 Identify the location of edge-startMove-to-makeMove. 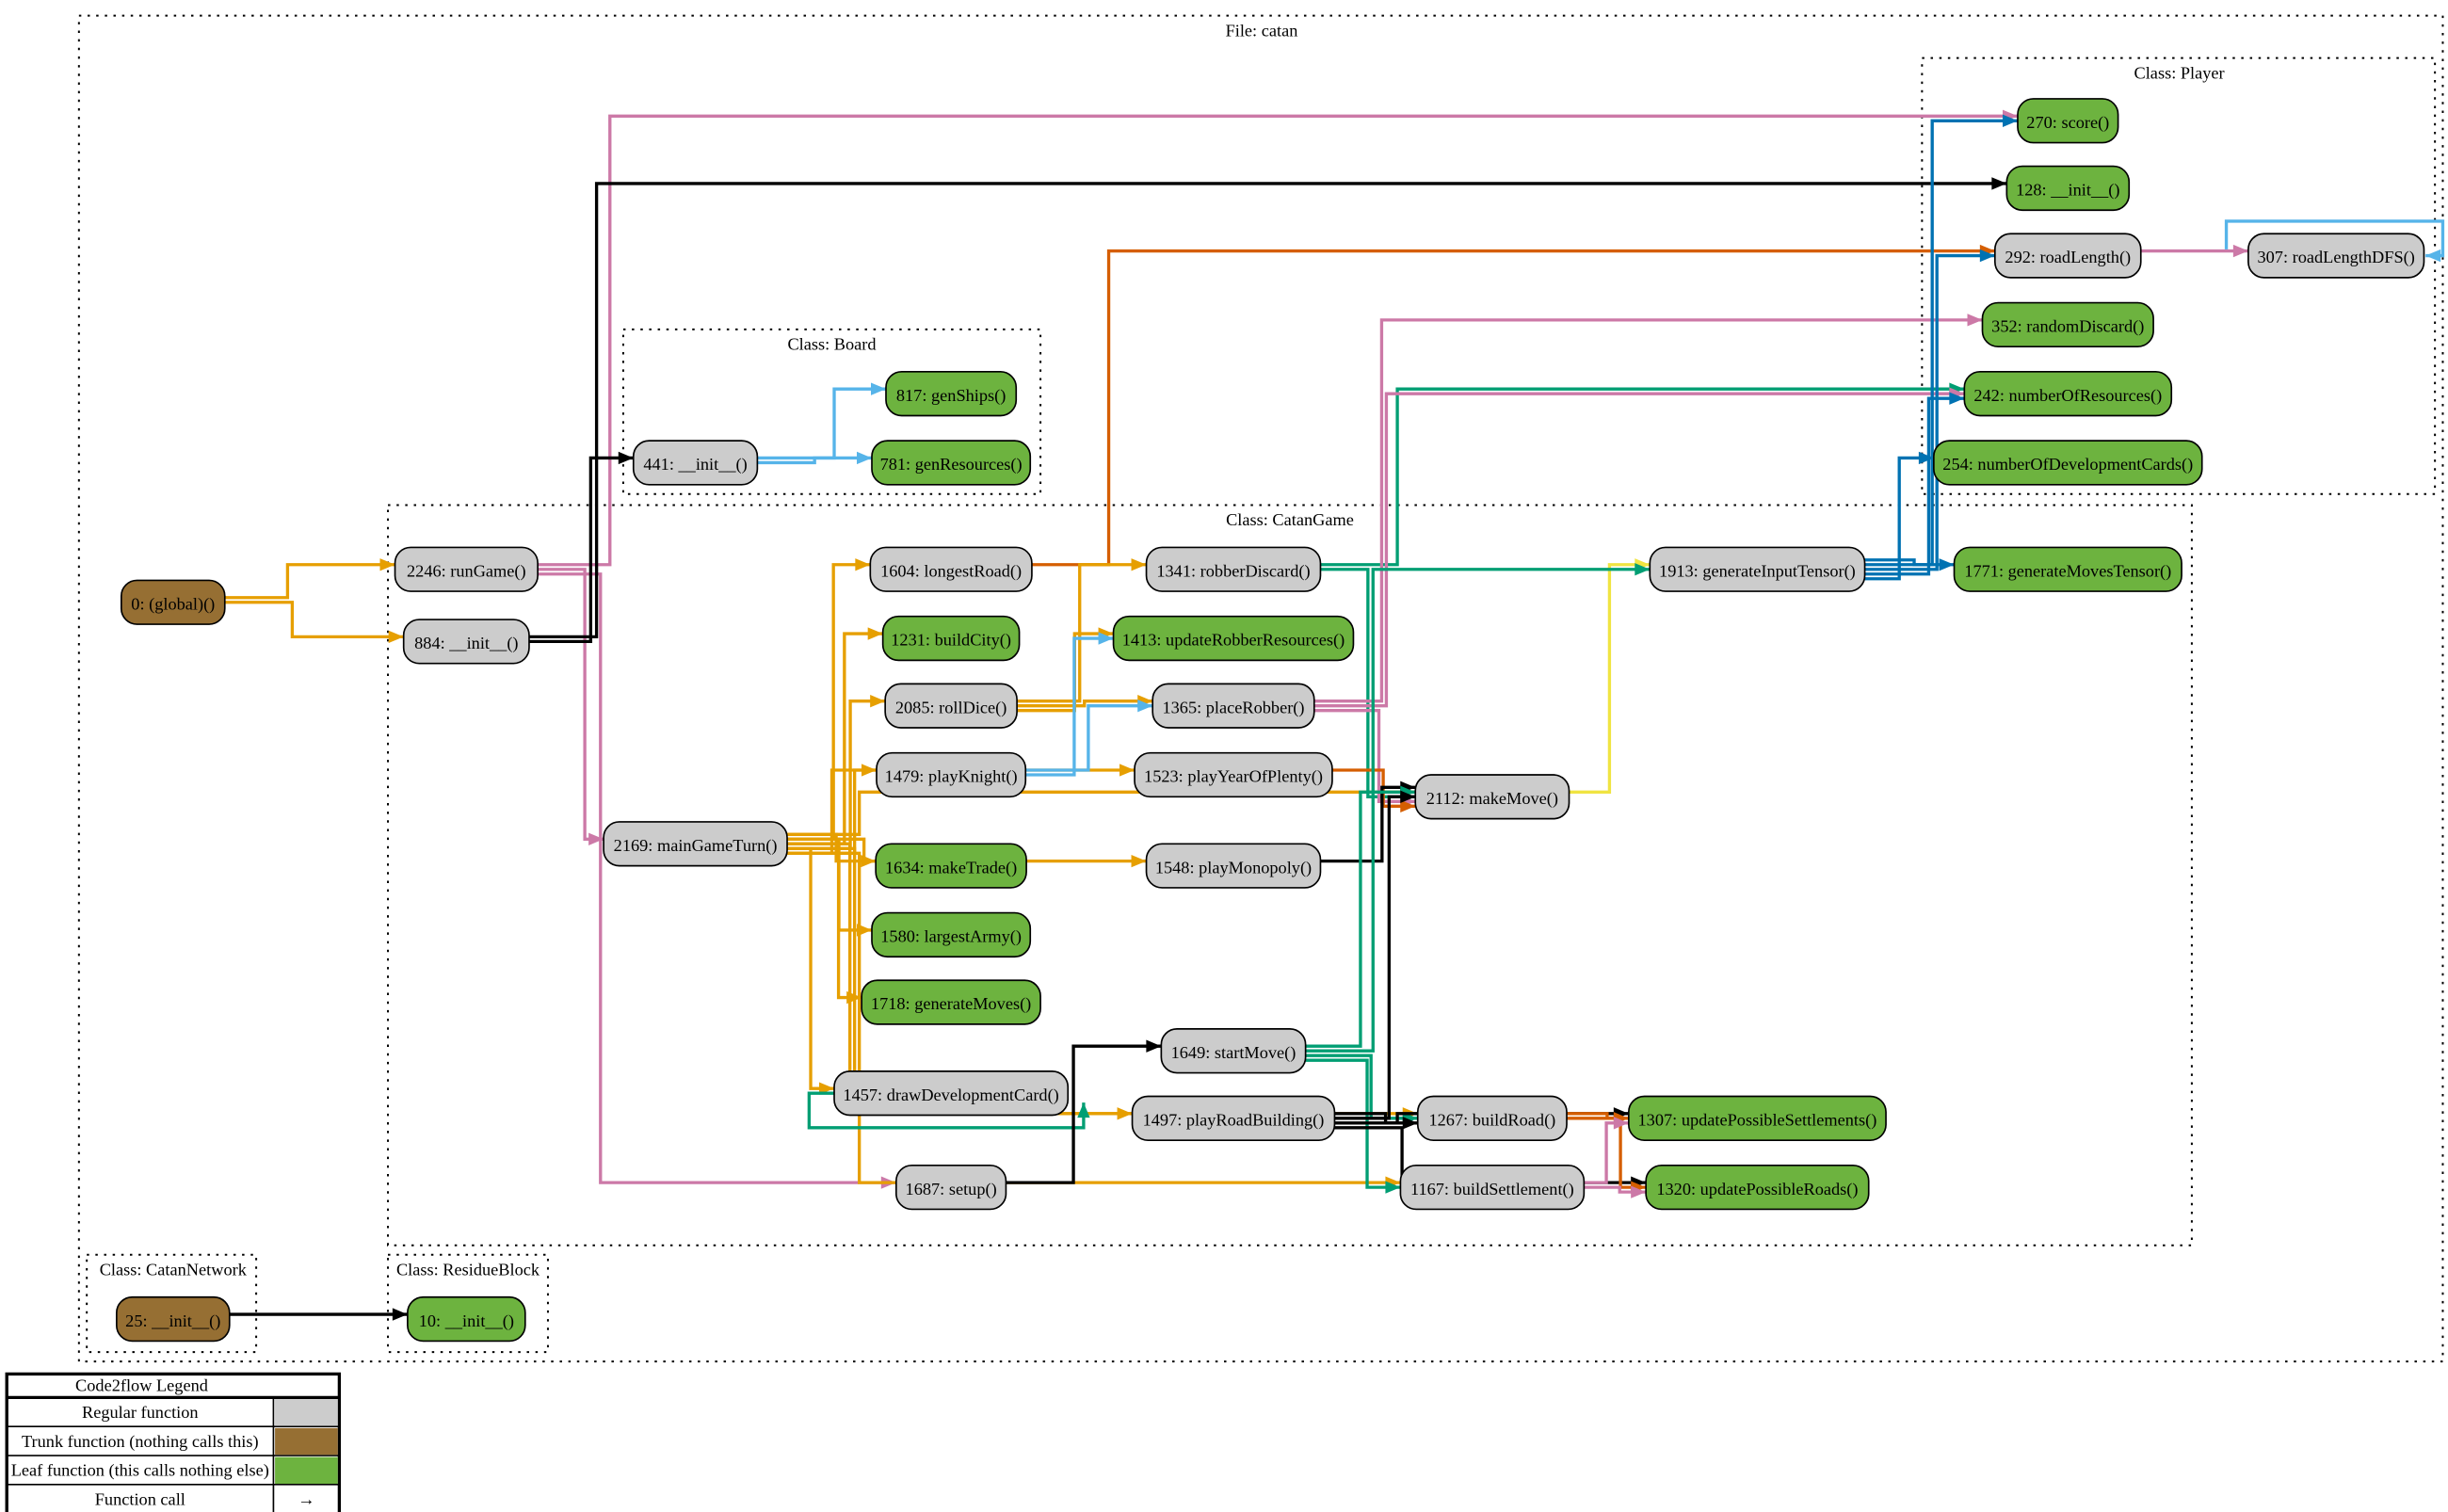
(1360, 919).